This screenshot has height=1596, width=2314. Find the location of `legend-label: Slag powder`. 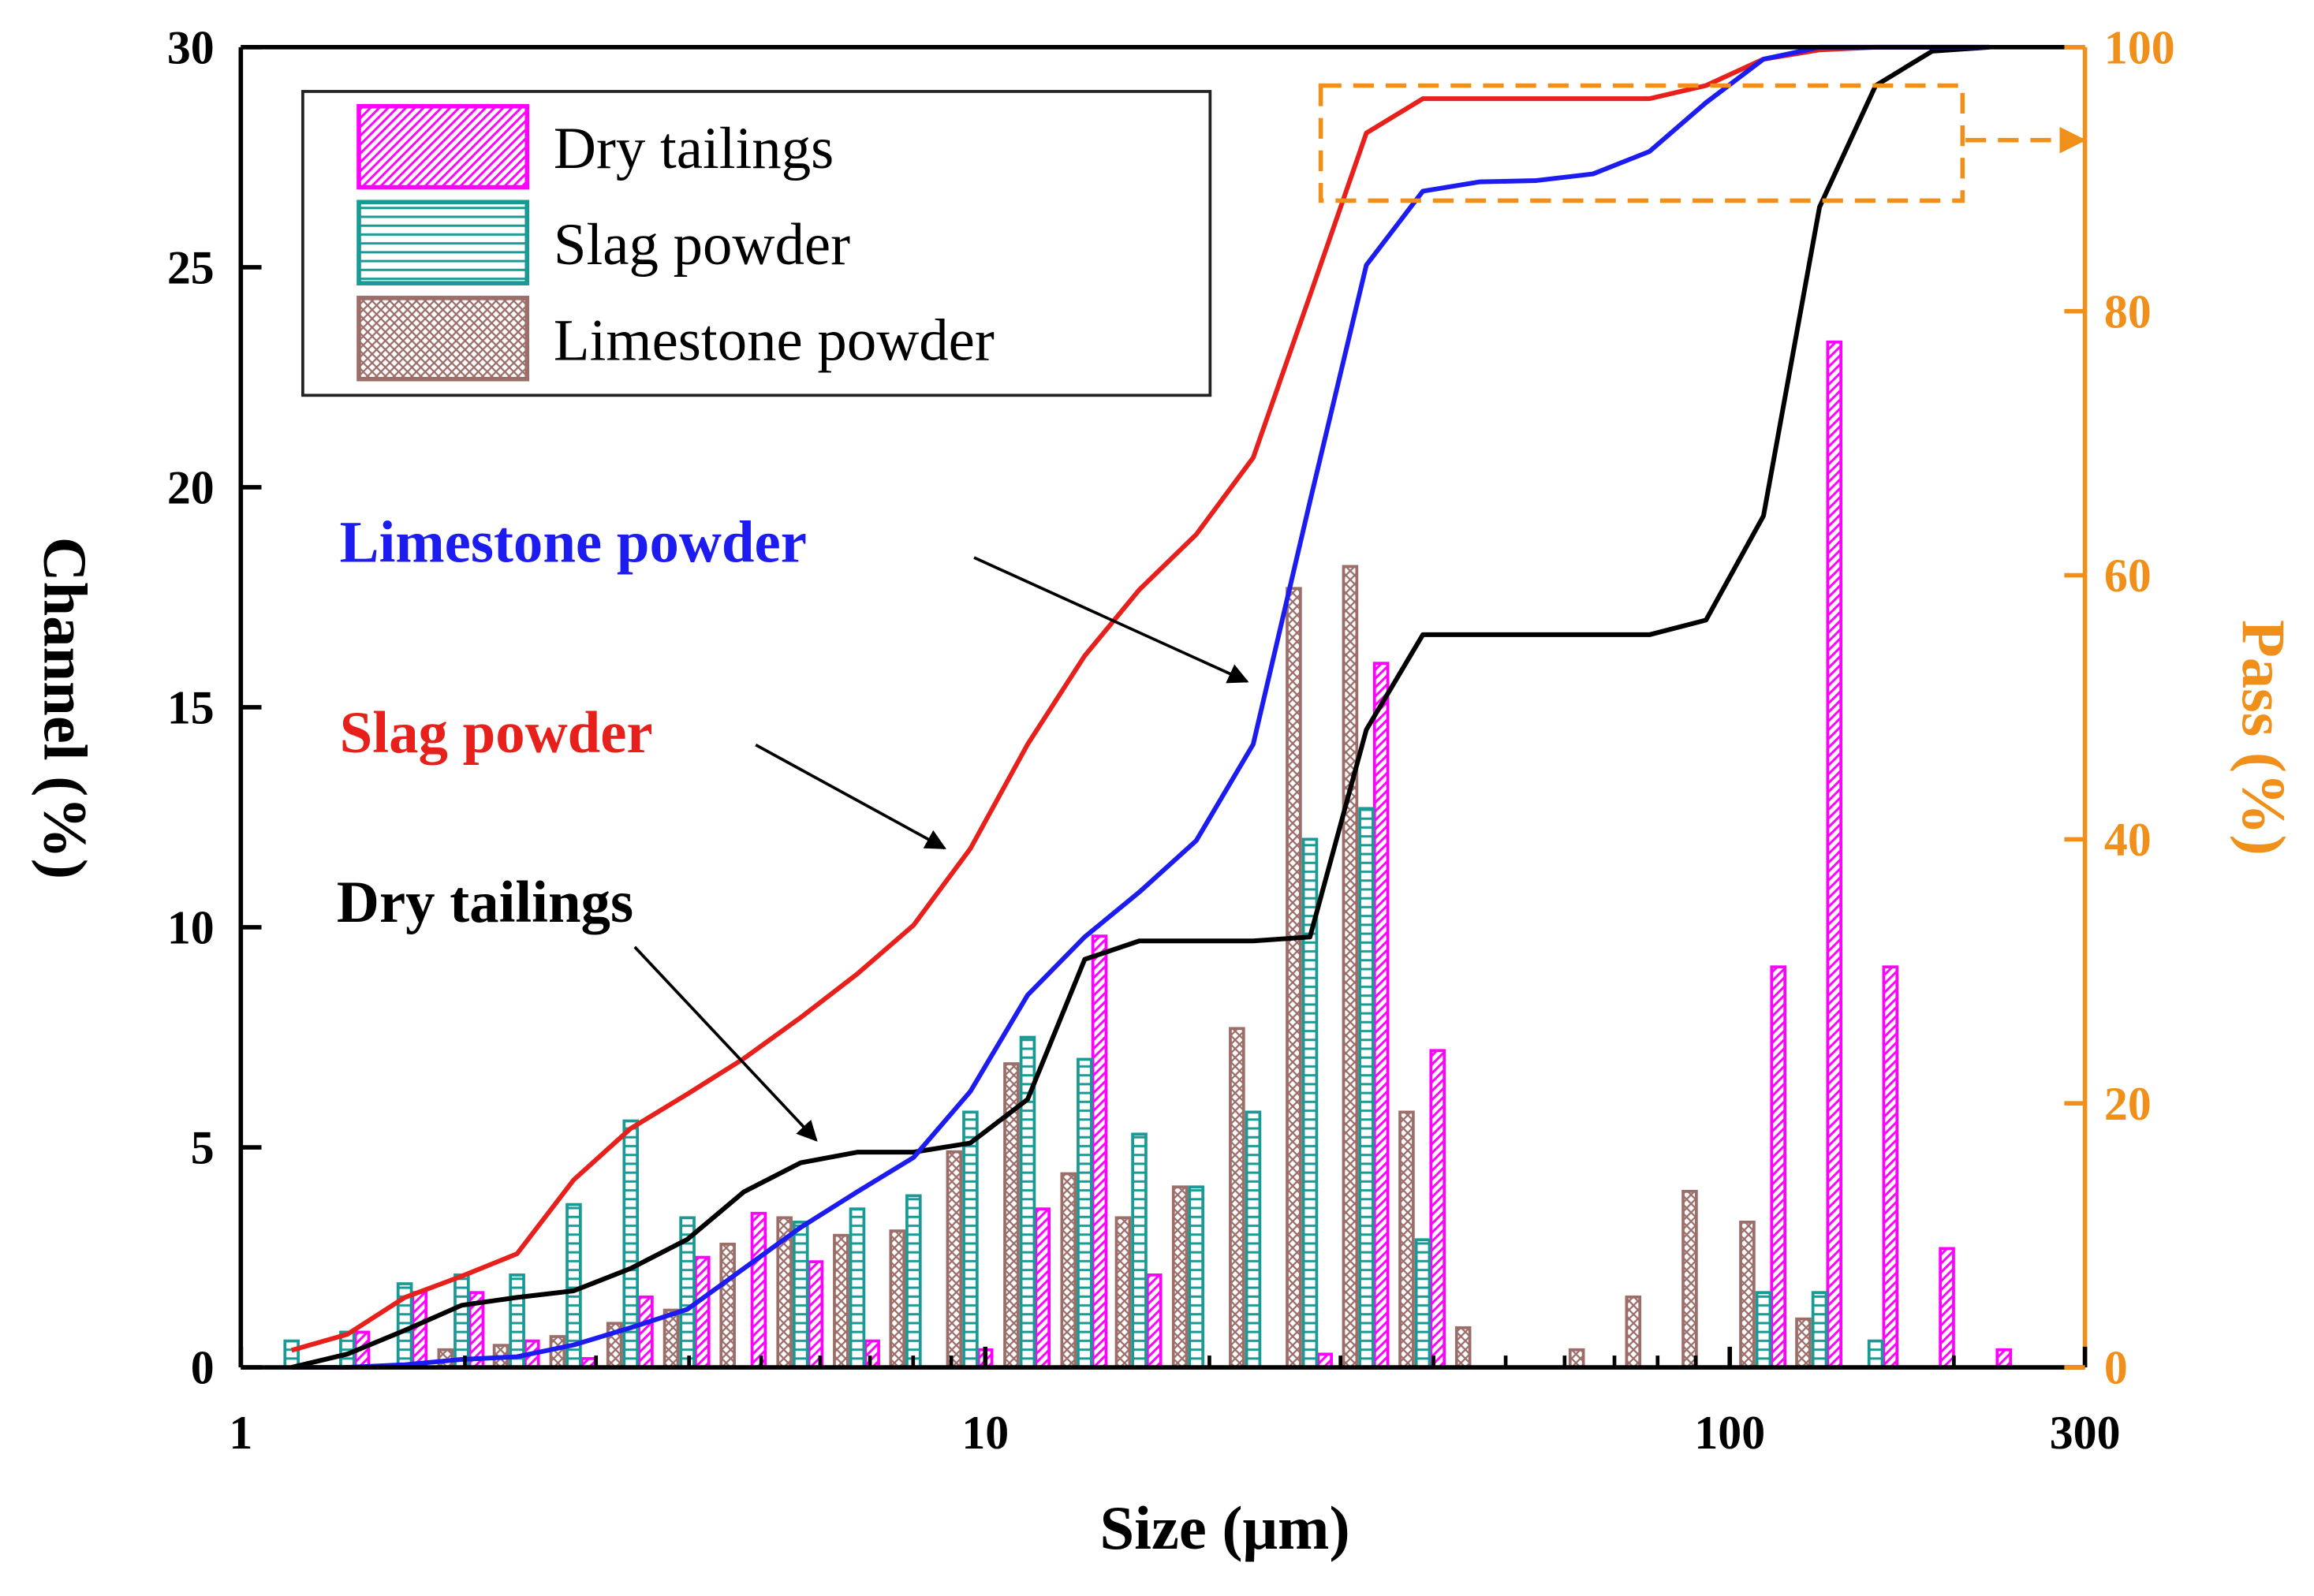

legend-label: Slag powder is located at coordinates (702, 245).